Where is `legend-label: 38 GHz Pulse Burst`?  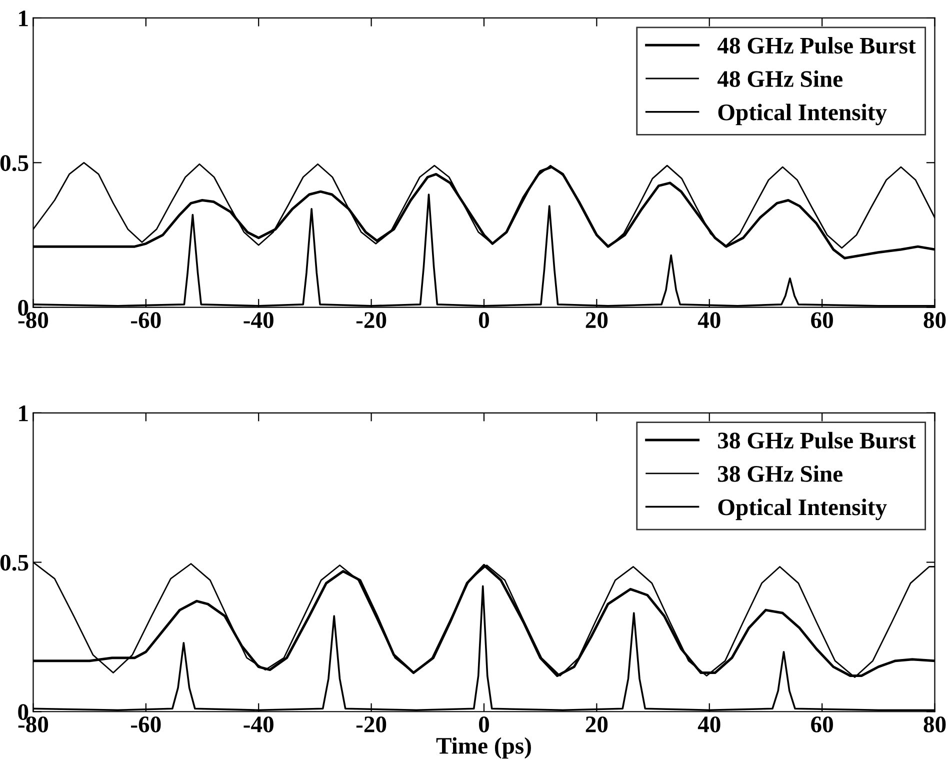 legend-label: 38 GHz Pulse Burst is located at coordinates (817, 440).